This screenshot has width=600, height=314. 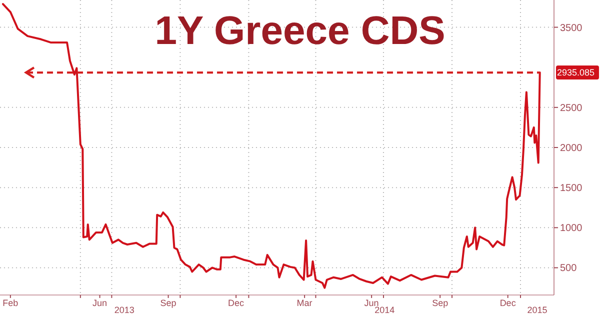 What do you see at coordinates (571, 28) in the screenshot?
I see `y-tick-label: 3500` at bounding box center [571, 28].